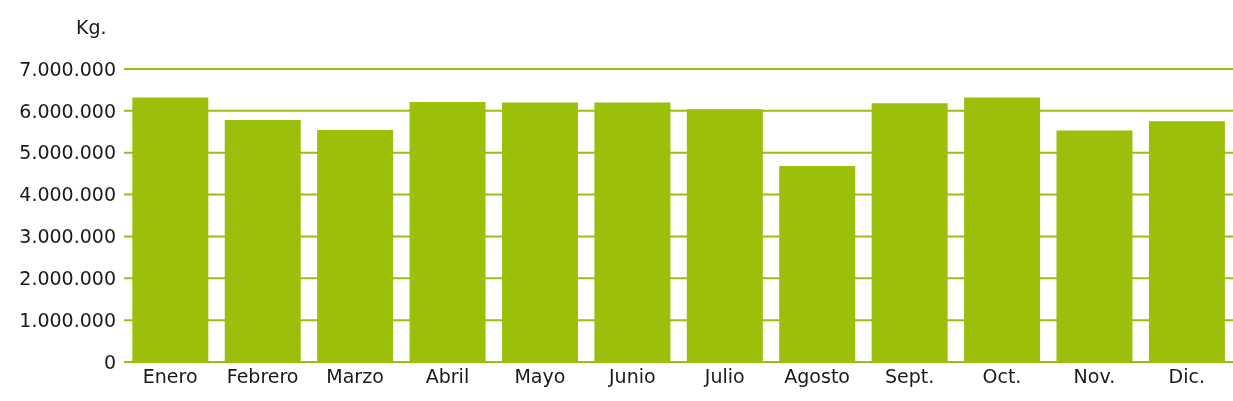  I want to click on y-tick-label: 4.000.000, so click(67, 194).